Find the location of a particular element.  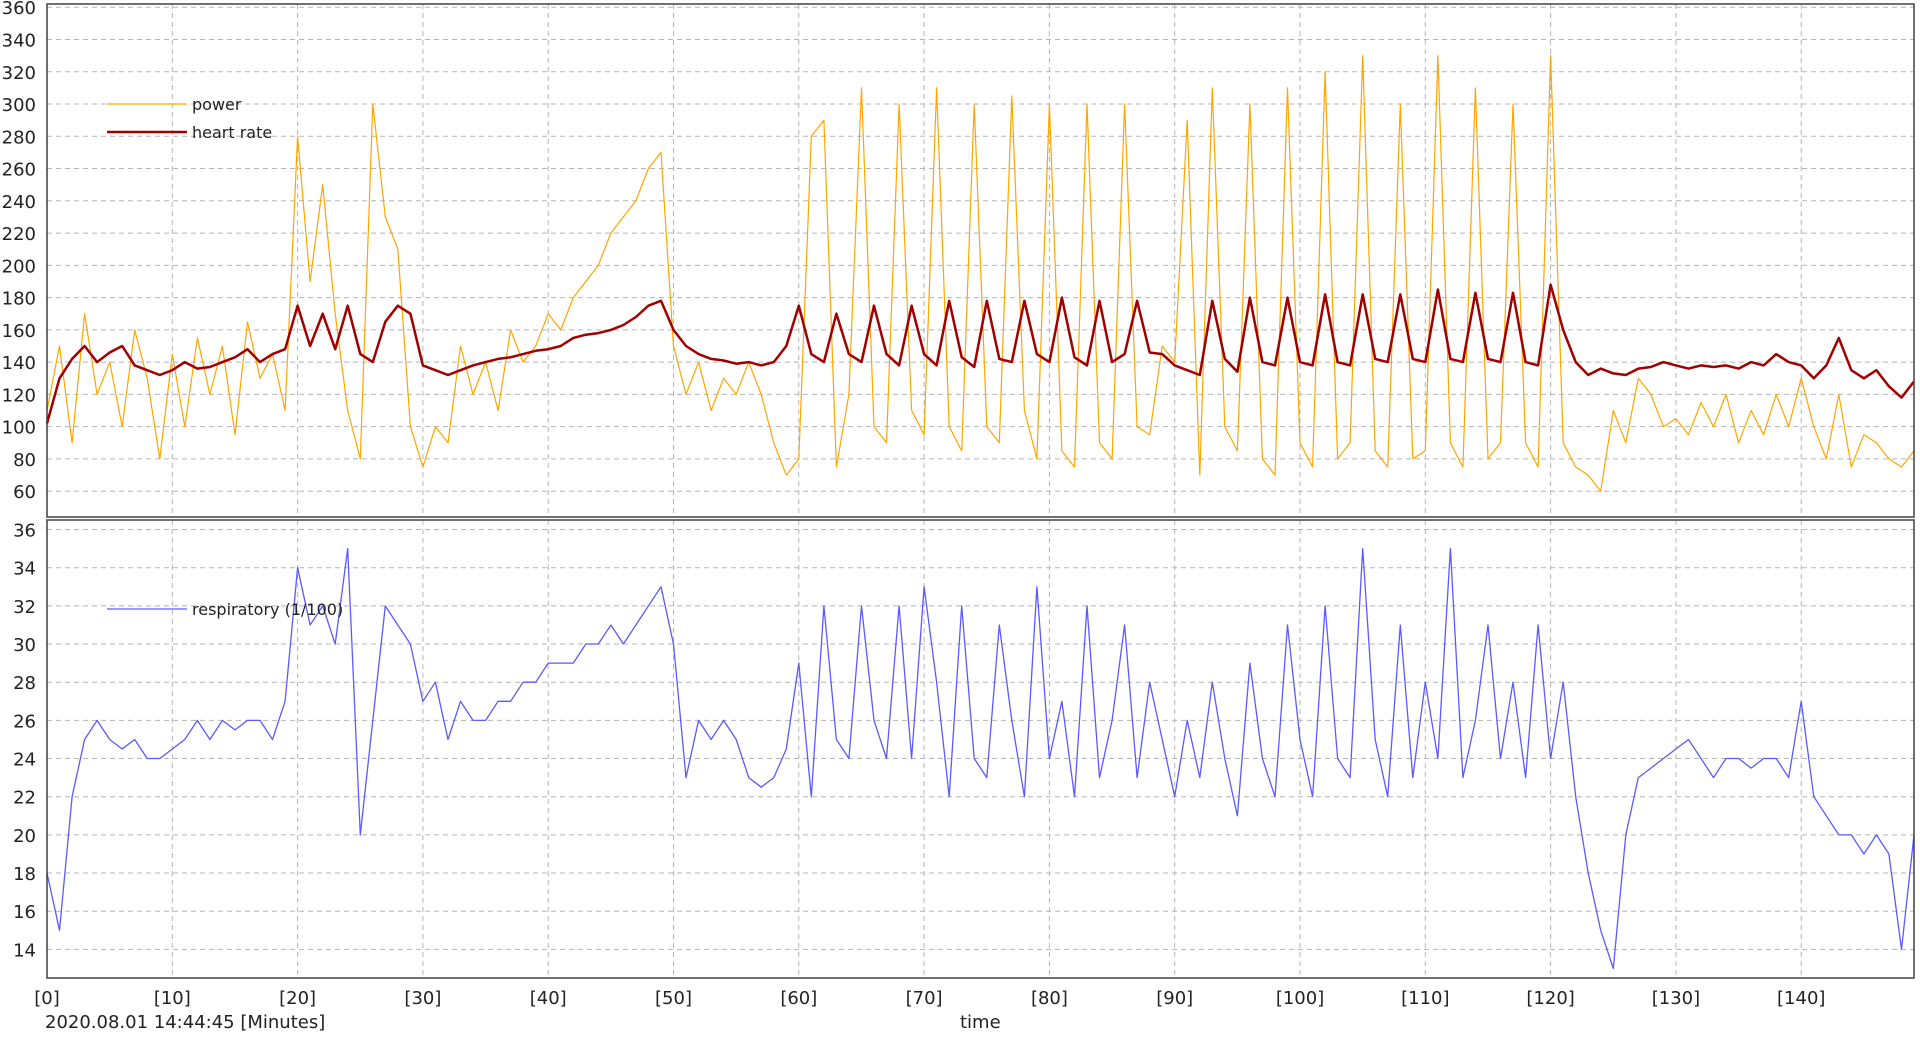

heart-rate-line is located at coordinates (980, 353).